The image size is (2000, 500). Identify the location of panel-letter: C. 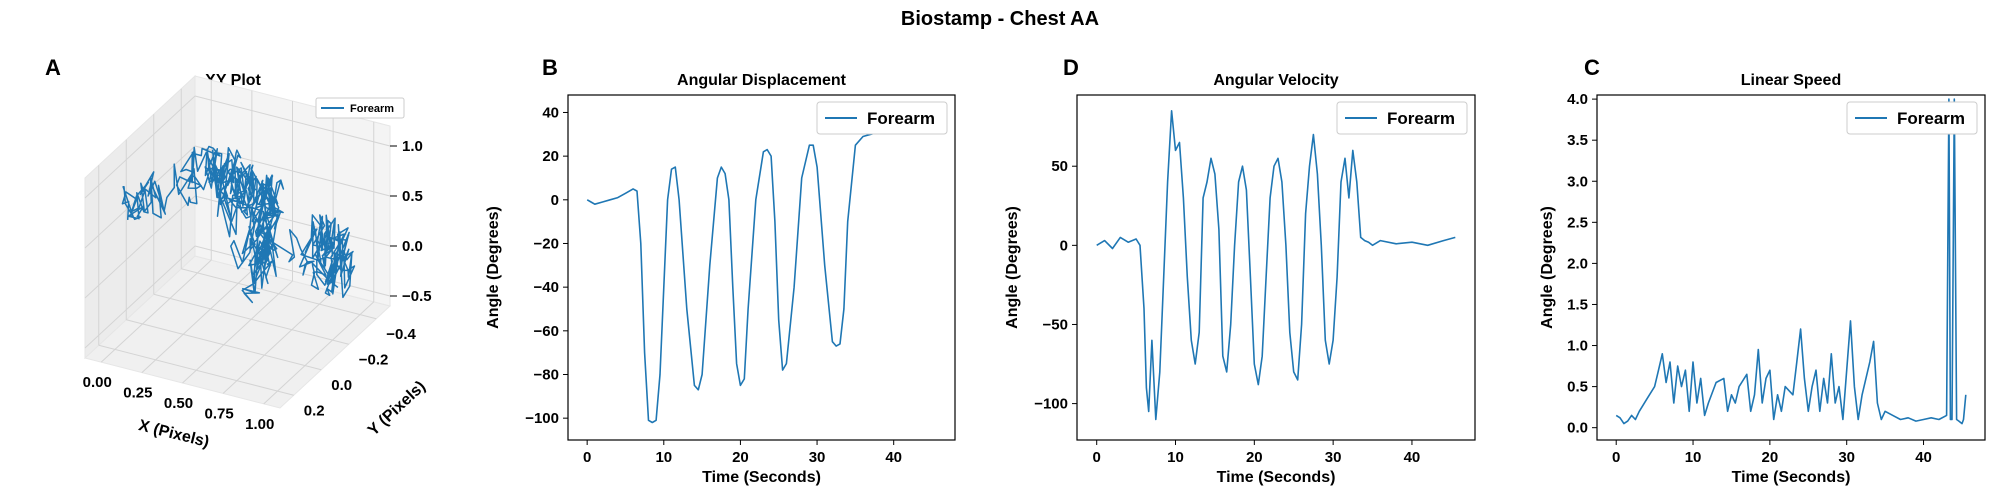
(1592, 67).